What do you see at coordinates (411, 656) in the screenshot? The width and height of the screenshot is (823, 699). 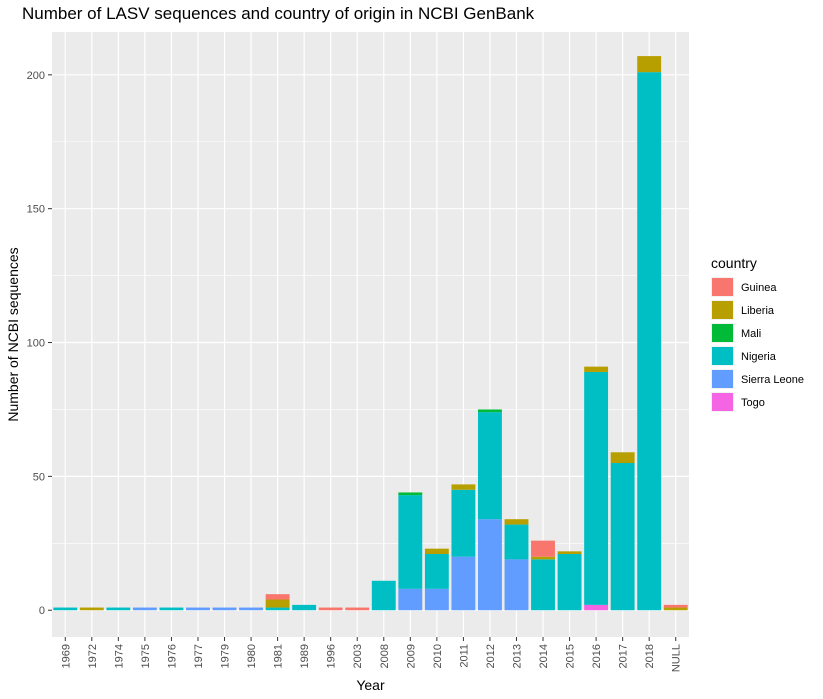 I see `x-tick-label: 2009` at bounding box center [411, 656].